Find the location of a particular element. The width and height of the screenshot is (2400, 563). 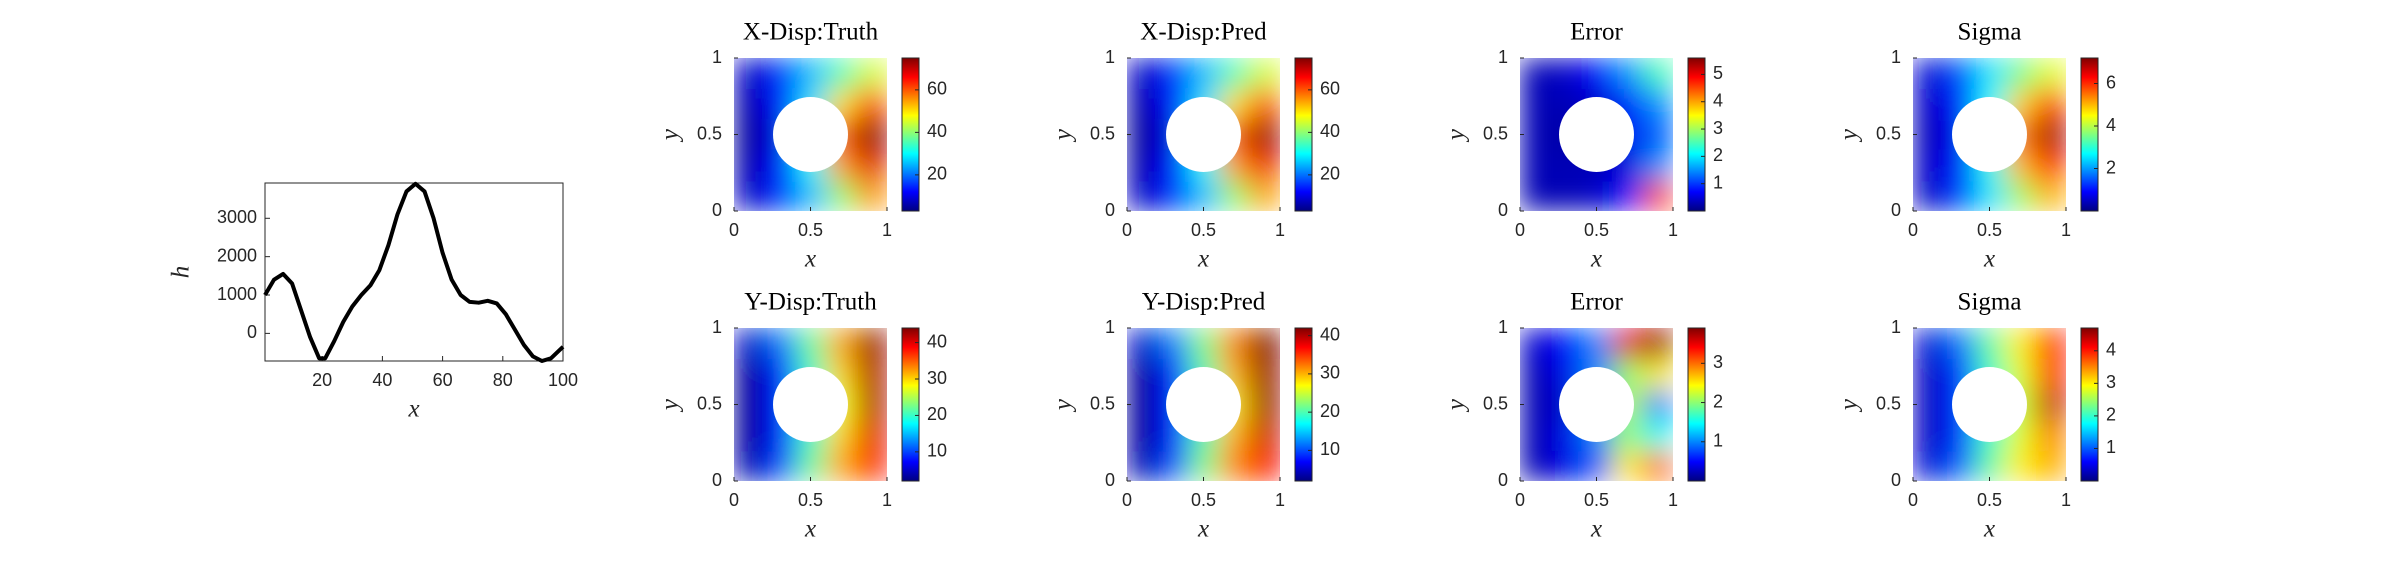

x-tick-label: 20 is located at coordinates (322, 380).